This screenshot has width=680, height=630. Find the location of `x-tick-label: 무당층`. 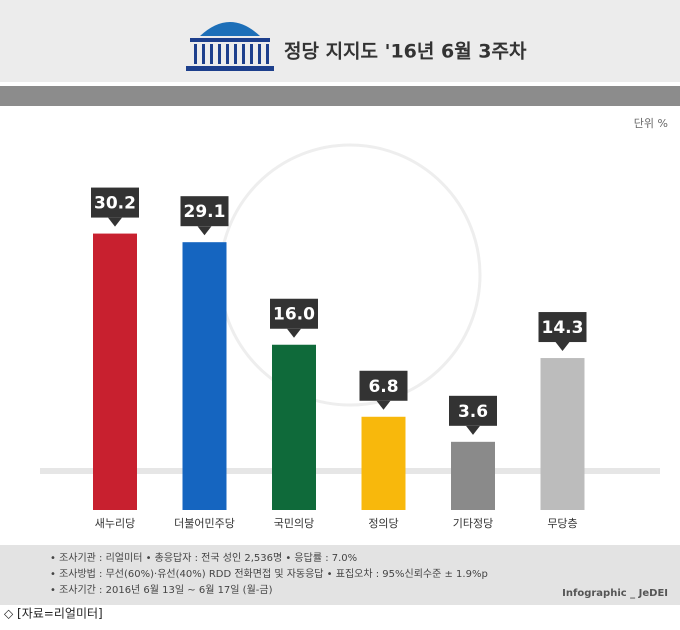

x-tick-label: 무당층 is located at coordinates (562, 523).